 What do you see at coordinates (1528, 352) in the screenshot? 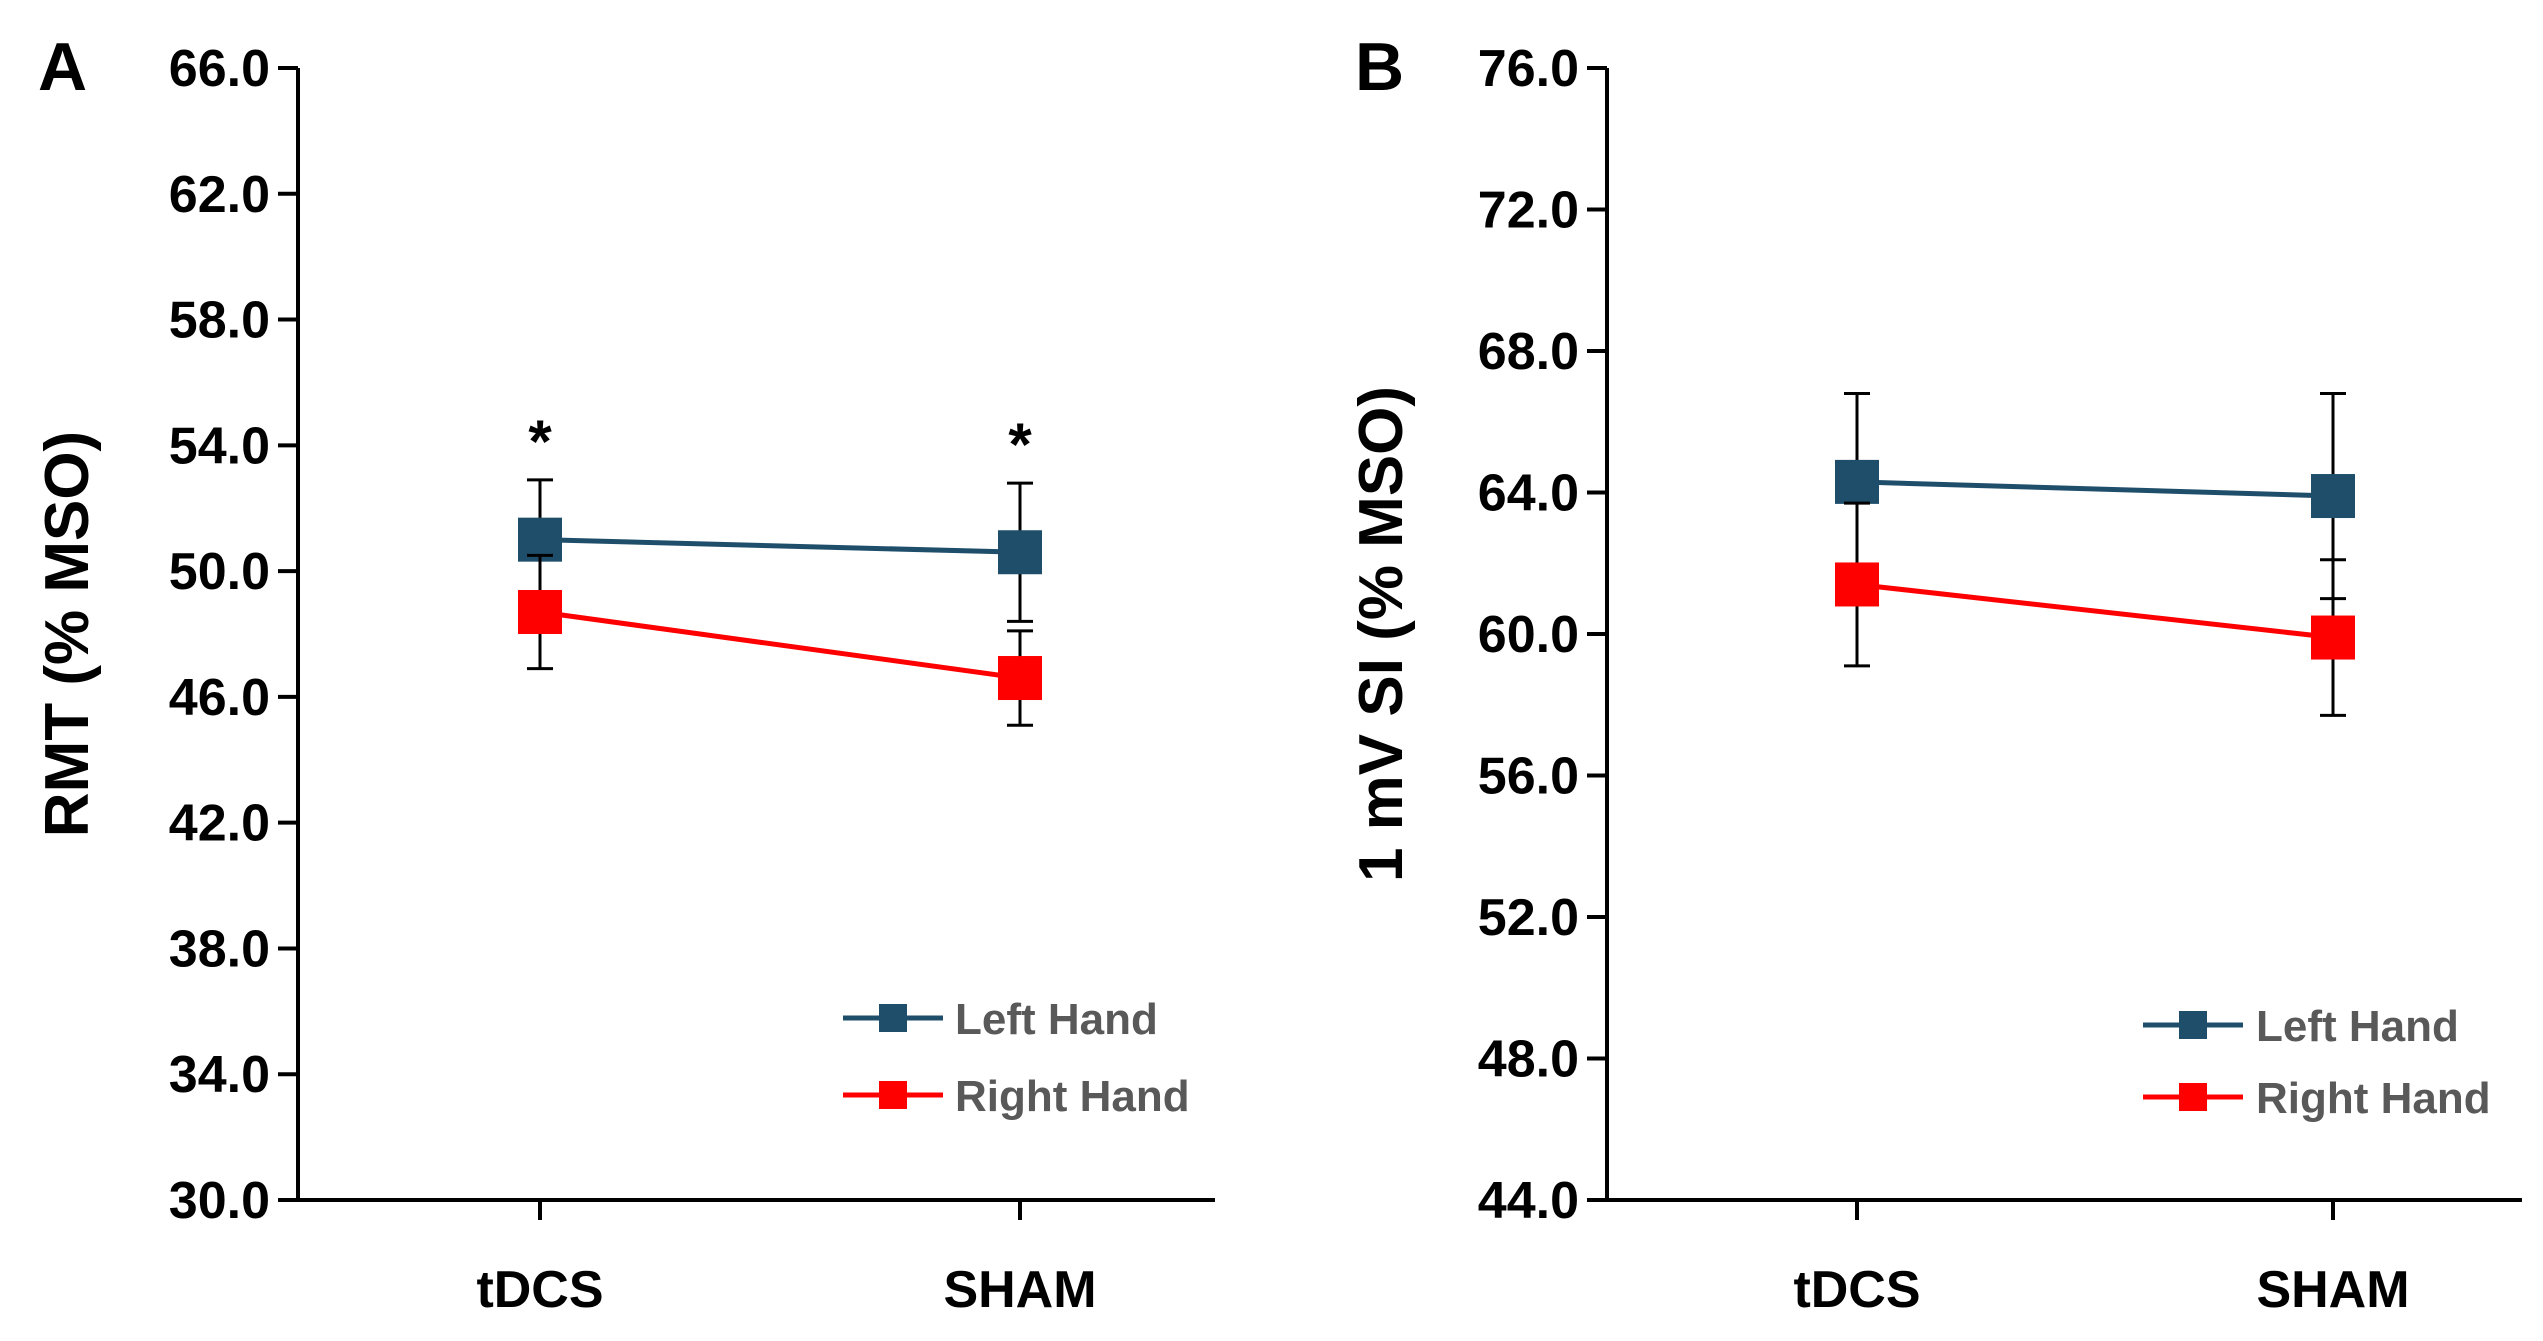
I see `y-tick-label: 68.0` at bounding box center [1528, 352].